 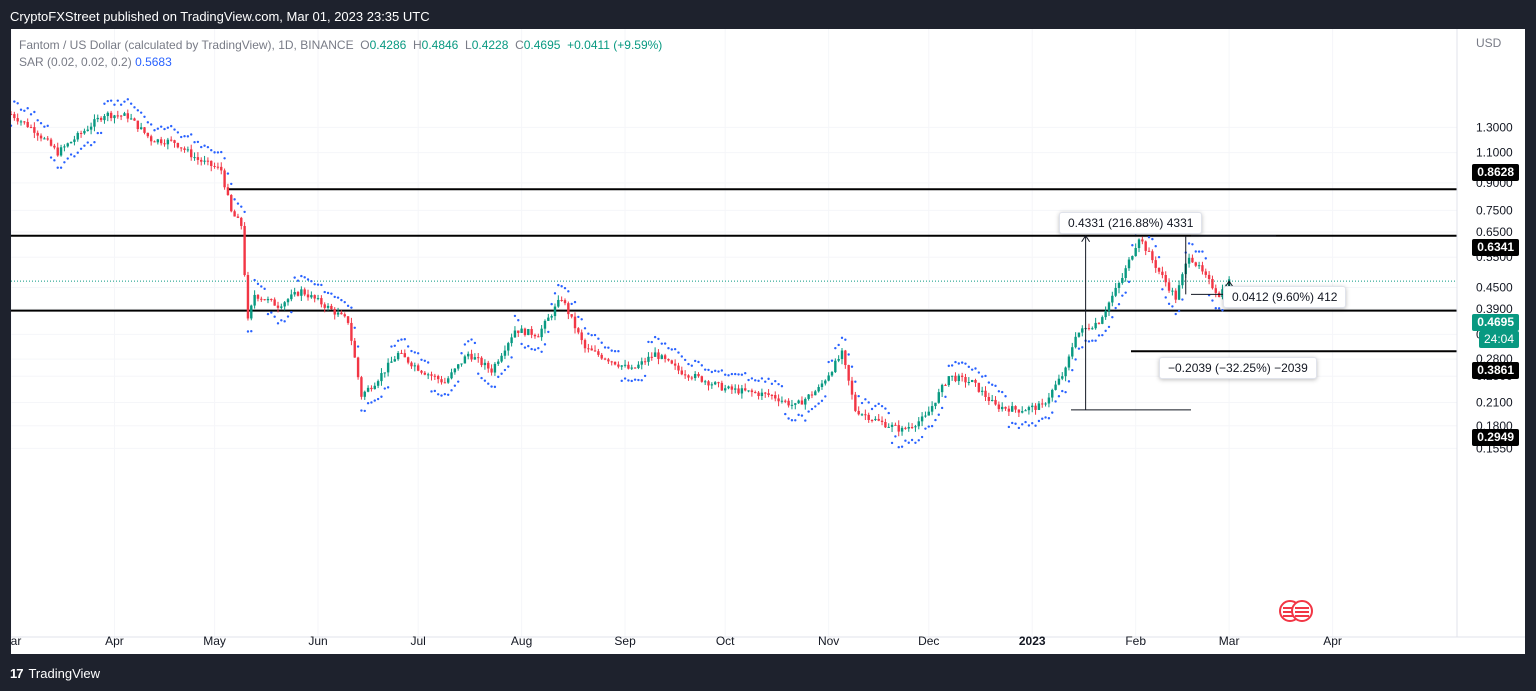 What do you see at coordinates (1131, 223) in the screenshot?
I see `measure-callout-big: 0.4331 (216.88%) 4331` at bounding box center [1131, 223].